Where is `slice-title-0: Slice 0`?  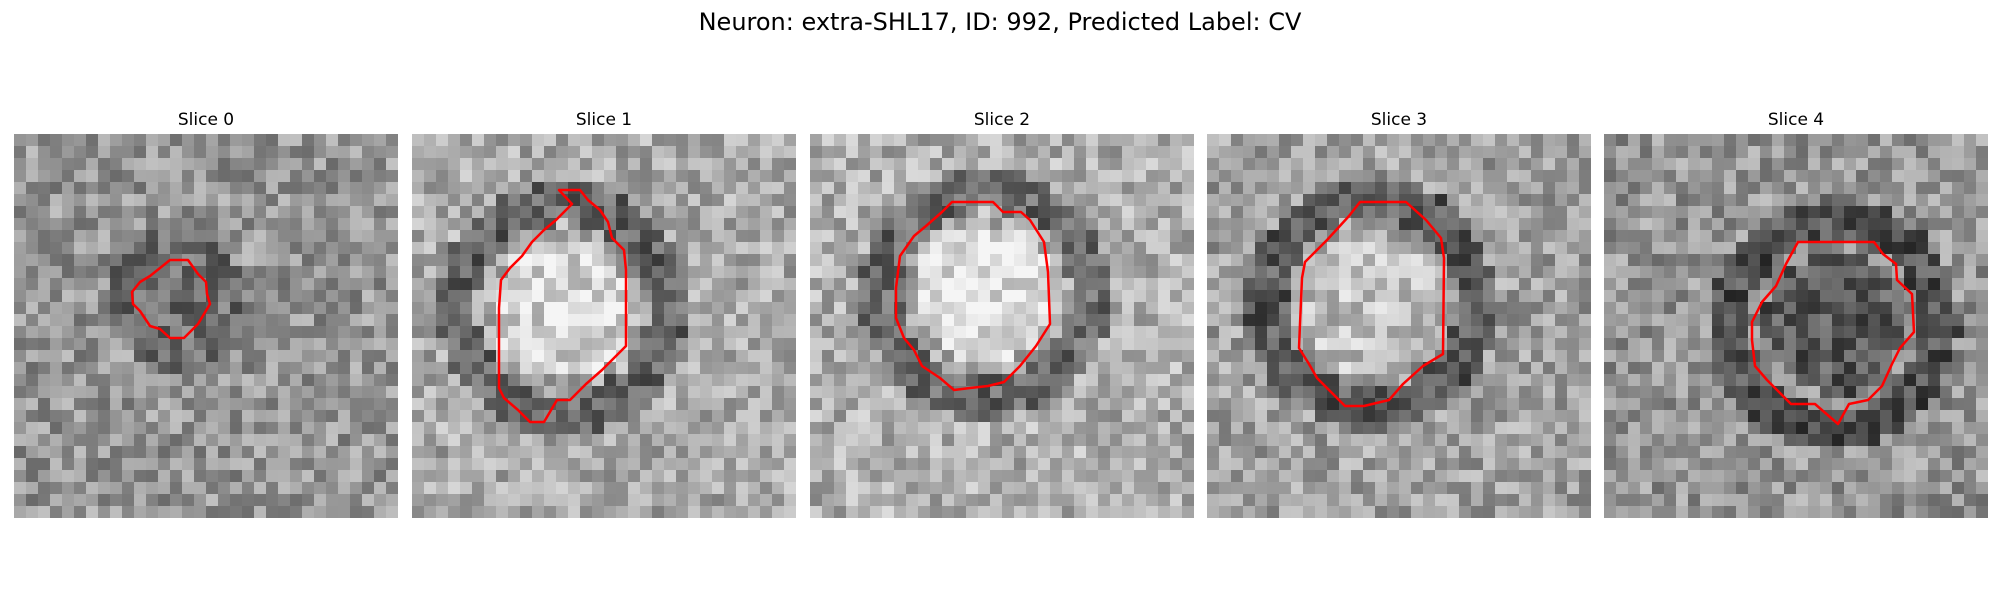
slice-title-0: Slice 0 is located at coordinates (206, 120).